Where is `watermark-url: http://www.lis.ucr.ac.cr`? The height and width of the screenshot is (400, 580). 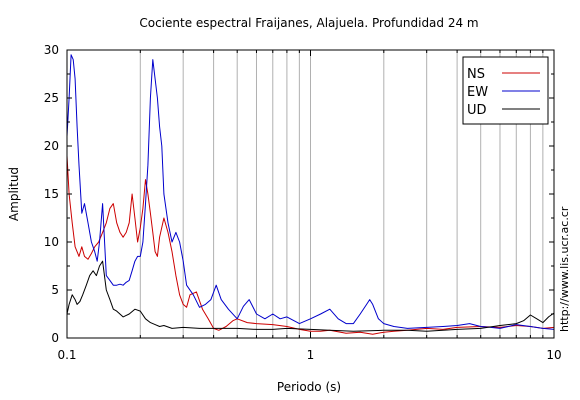 watermark-url: http://www.lis.ucr.ac.cr is located at coordinates (564, 269).